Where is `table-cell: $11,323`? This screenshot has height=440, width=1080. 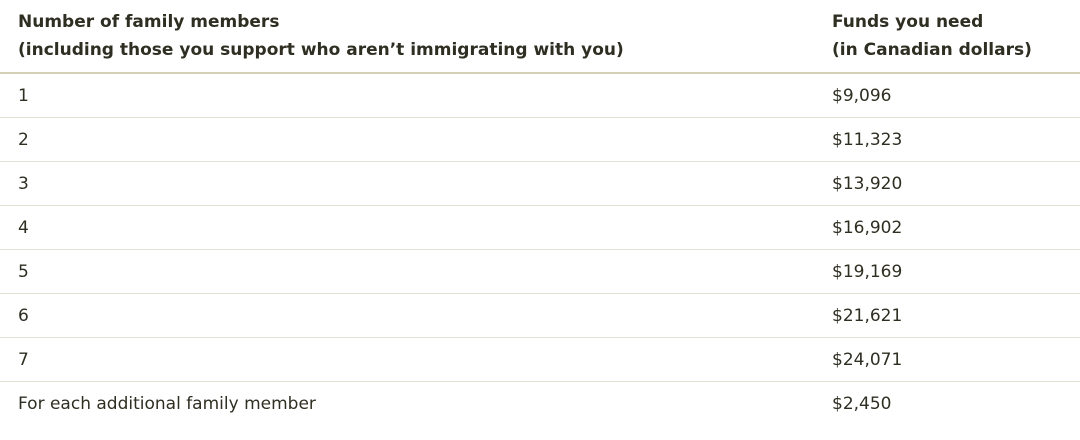 table-cell: $11,323 is located at coordinates (947, 139).